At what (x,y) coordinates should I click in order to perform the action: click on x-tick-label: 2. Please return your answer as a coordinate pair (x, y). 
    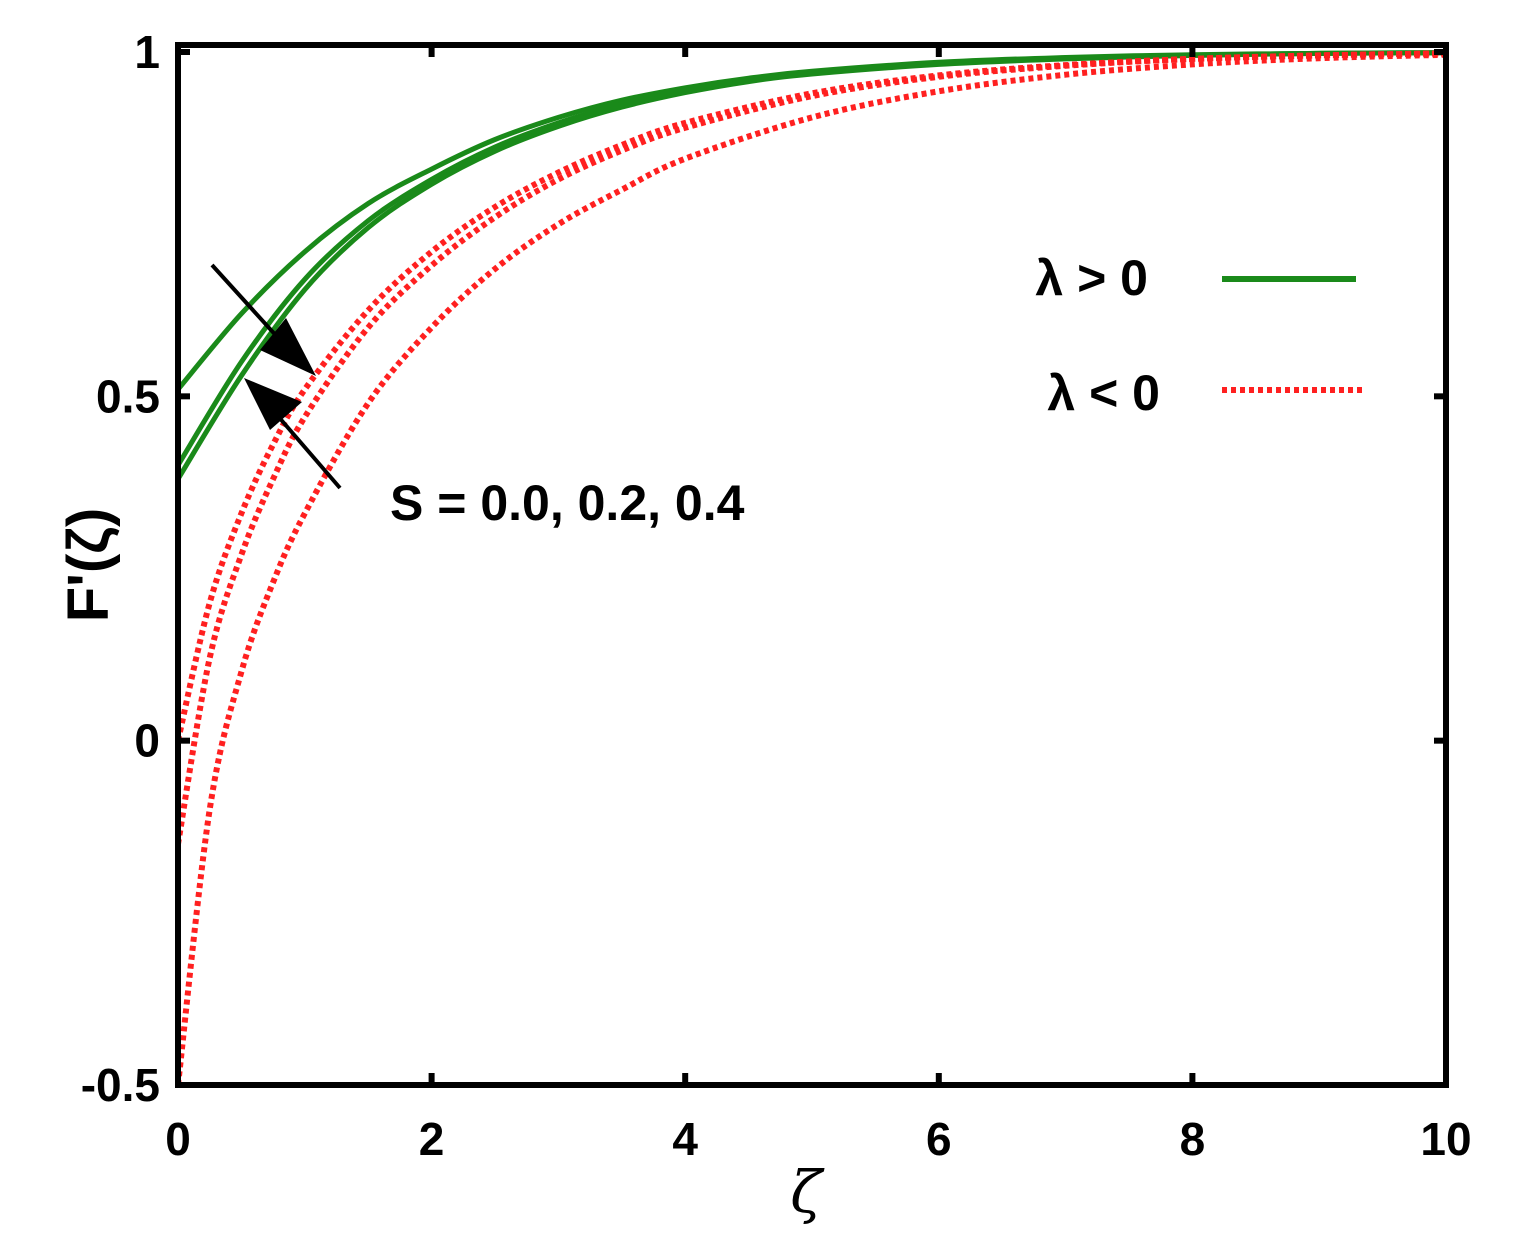
    Looking at the image, I should click on (432, 1139).